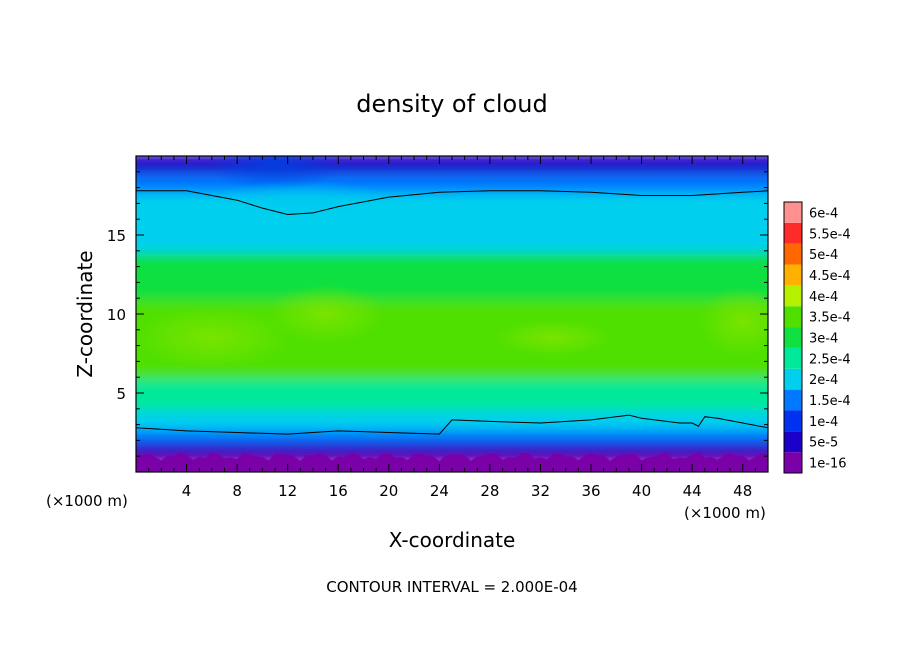 This screenshot has width=904, height=654. Describe the element at coordinates (85, 313) in the screenshot. I see `y-axis-label: Z-coordinate` at that location.